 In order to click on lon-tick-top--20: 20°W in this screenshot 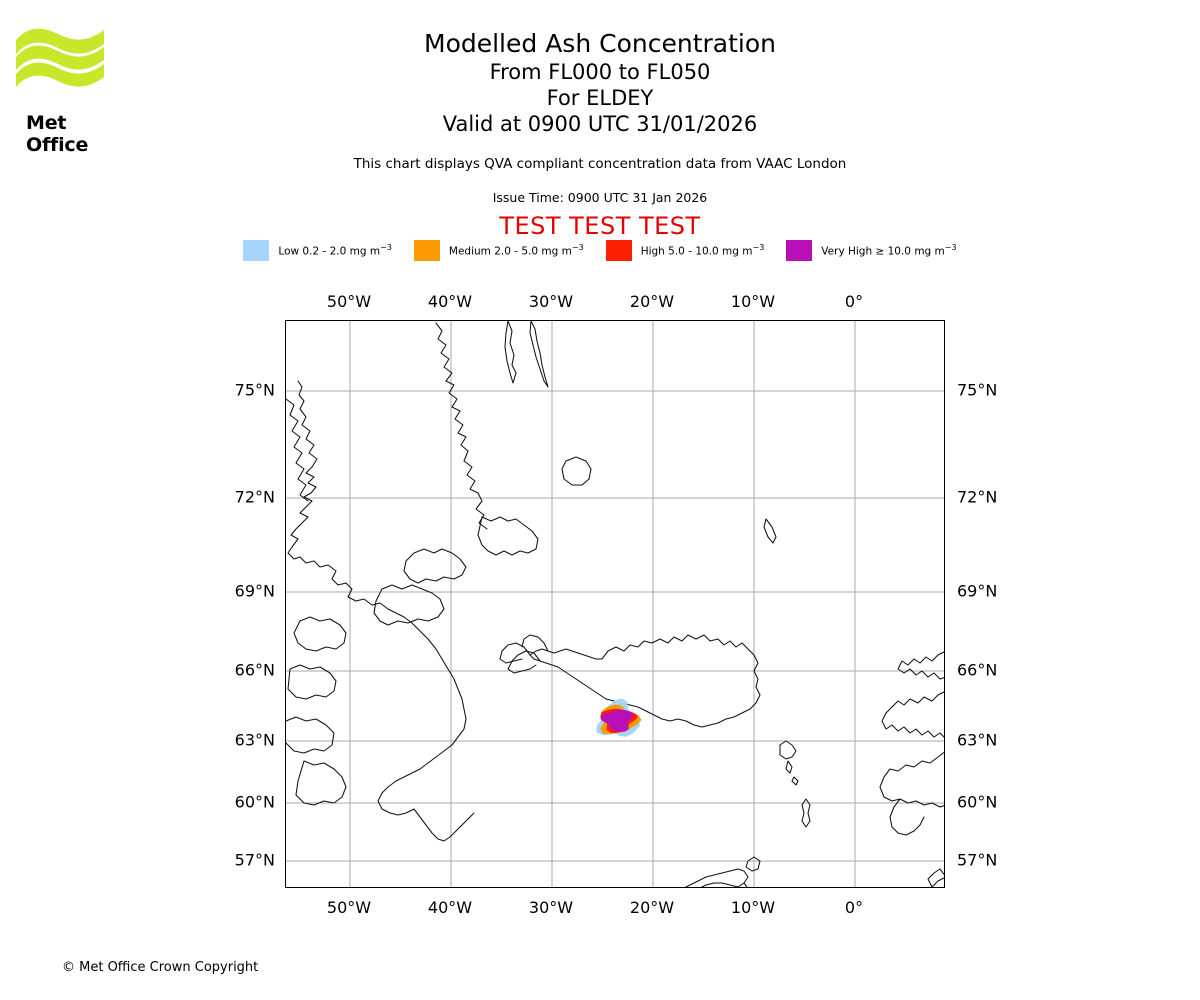, I will do `click(652, 301)`.